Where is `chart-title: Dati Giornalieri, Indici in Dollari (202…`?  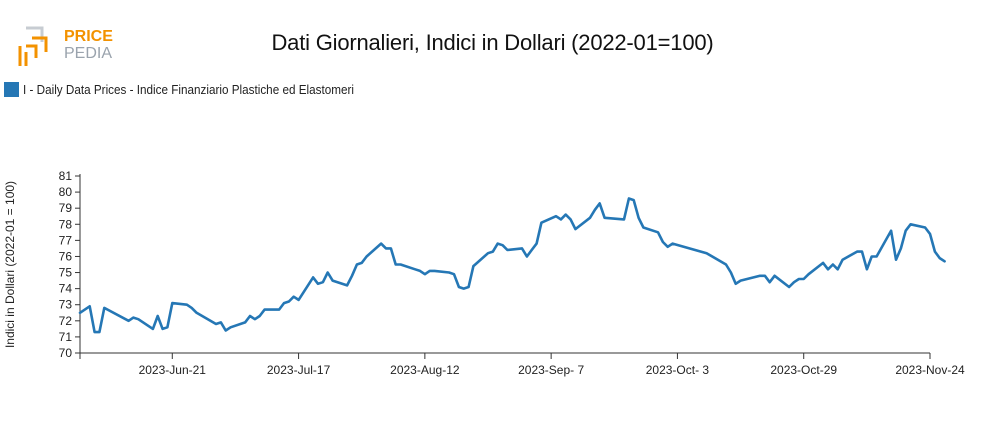 chart-title: Dati Giornalieri, Indici in Dollari (202… is located at coordinates (492, 42).